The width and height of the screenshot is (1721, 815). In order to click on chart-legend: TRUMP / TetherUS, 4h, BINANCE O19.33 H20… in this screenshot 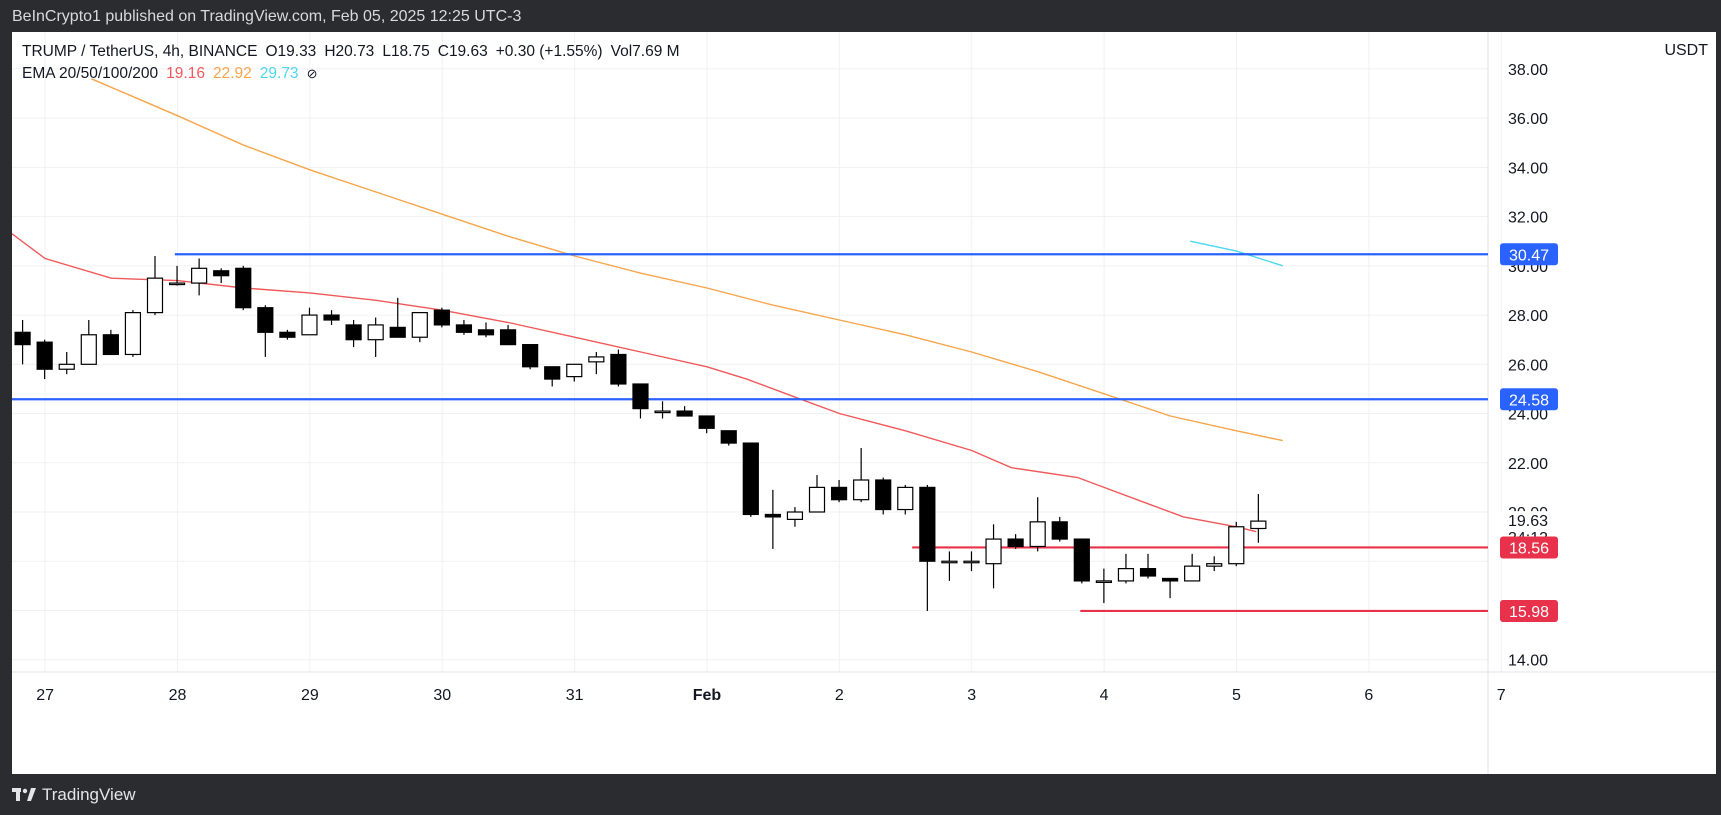, I will do `click(351, 63)`.